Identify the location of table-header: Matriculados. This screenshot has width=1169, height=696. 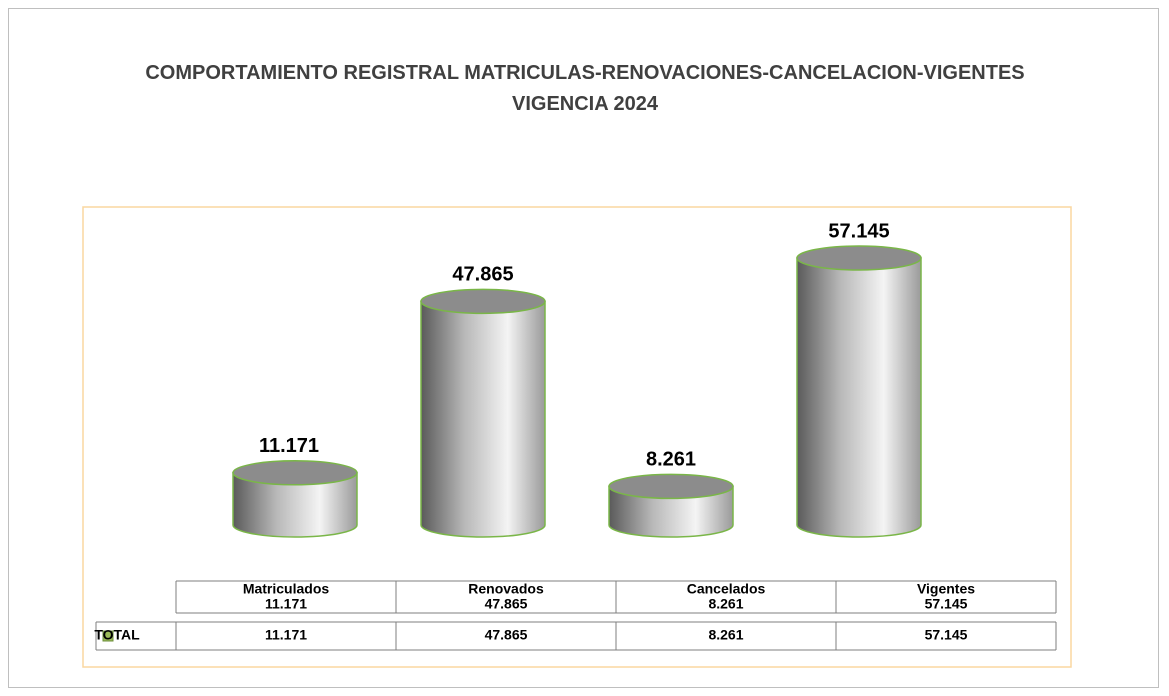
(286, 589).